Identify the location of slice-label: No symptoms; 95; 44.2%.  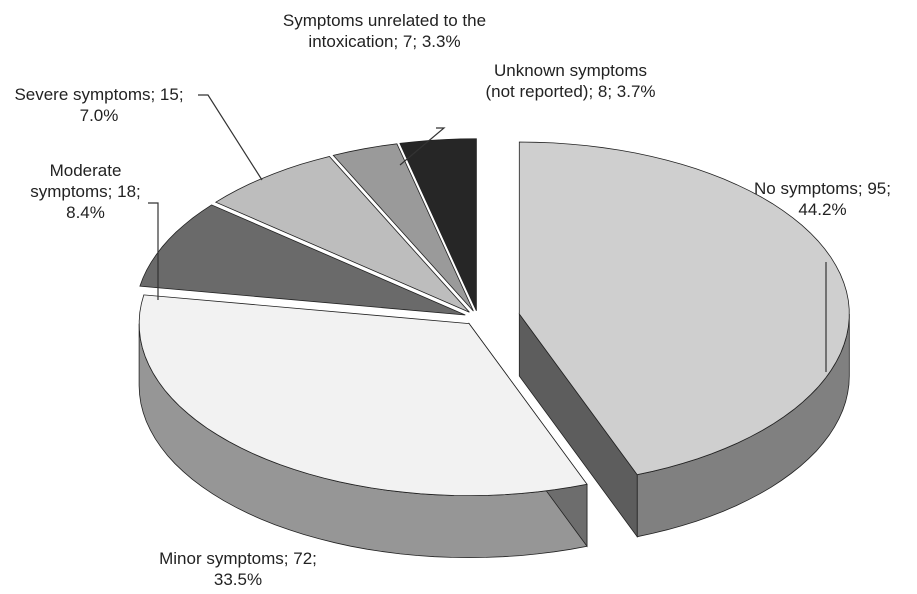
(822, 199).